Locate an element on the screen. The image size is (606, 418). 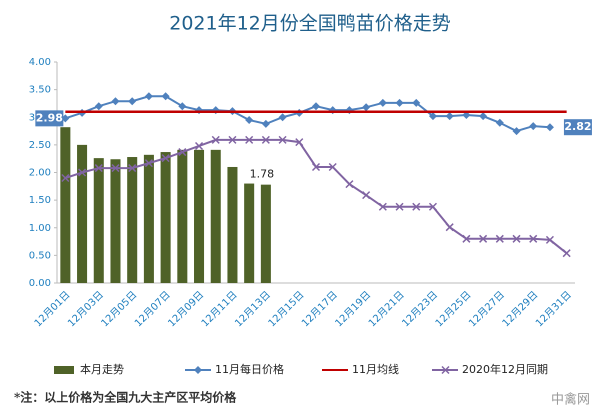
data-label: 1.78 is located at coordinates (262, 174).